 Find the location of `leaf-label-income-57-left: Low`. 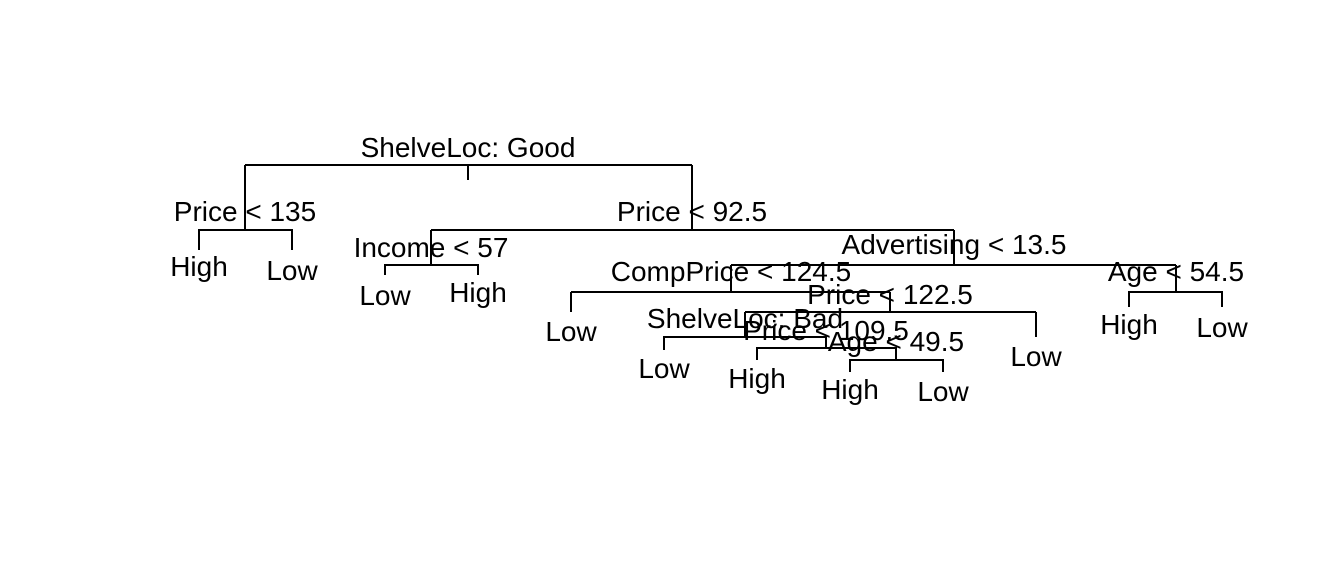

leaf-label-income-57-left: Low is located at coordinates (385, 295).